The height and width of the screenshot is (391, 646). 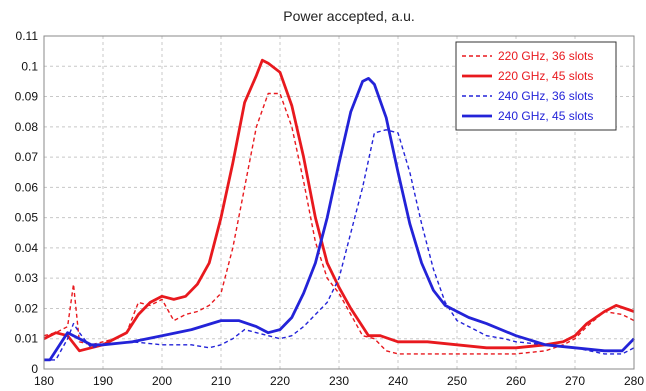 What do you see at coordinates (457, 381) in the screenshot?
I see `x-tick-label: 250` at bounding box center [457, 381].